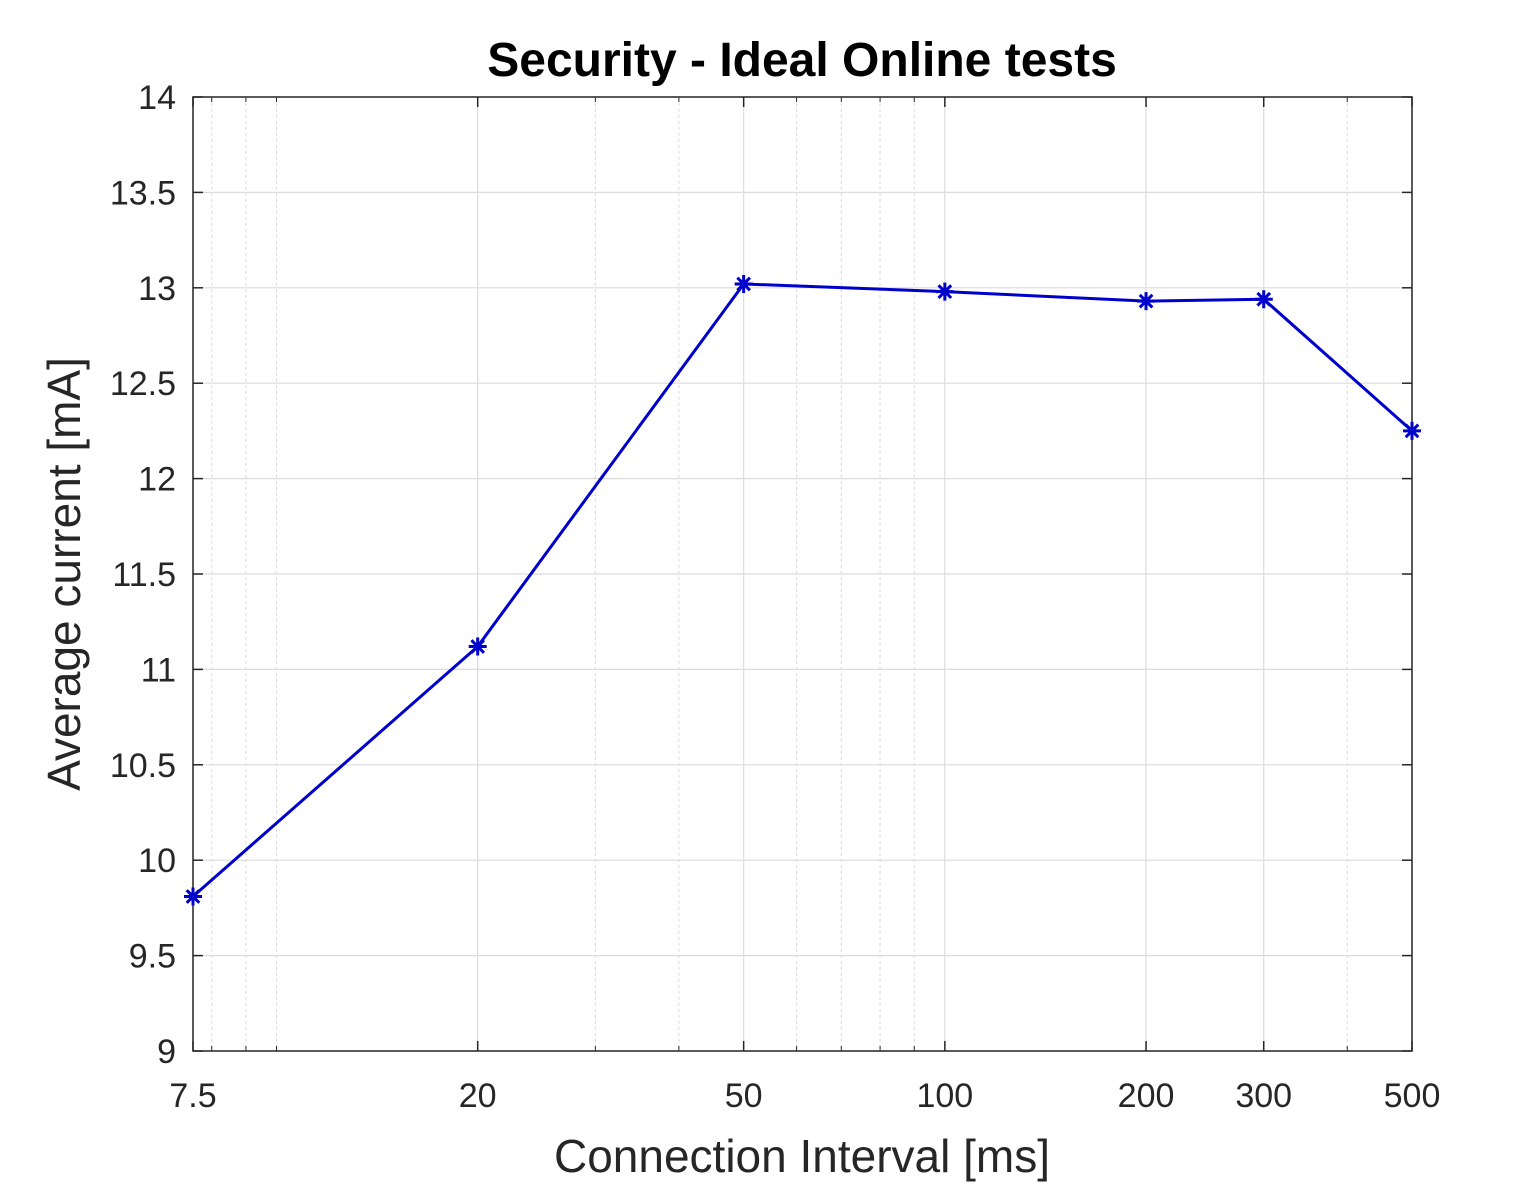 Image resolution: width=1518 pixels, height=1184 pixels. Describe the element at coordinates (802, 60) in the screenshot. I see `chart-title: Security - Ideal Online tests` at that location.